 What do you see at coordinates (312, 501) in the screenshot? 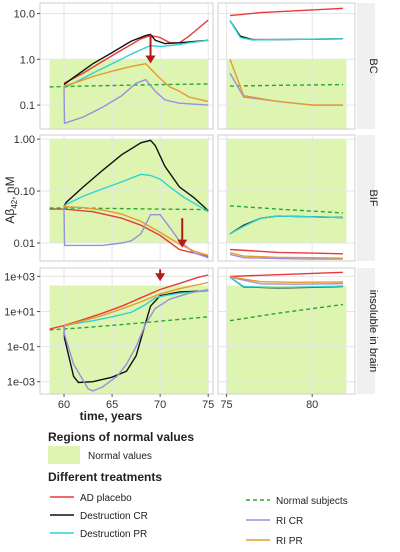
I see `legend-label: Normal subjects` at bounding box center [312, 501].